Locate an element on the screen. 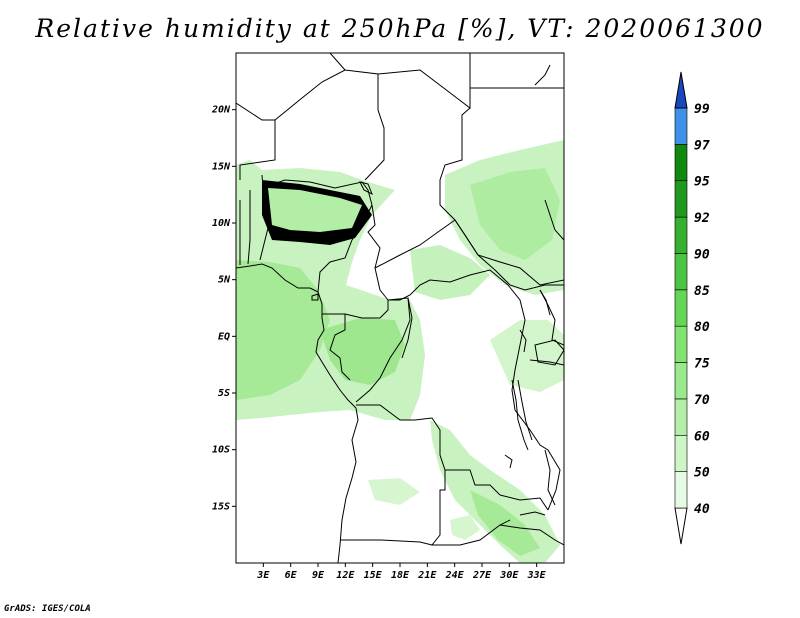 The height and width of the screenshot is (618, 800). colorbar-high-triangle is located at coordinates (681, 90).